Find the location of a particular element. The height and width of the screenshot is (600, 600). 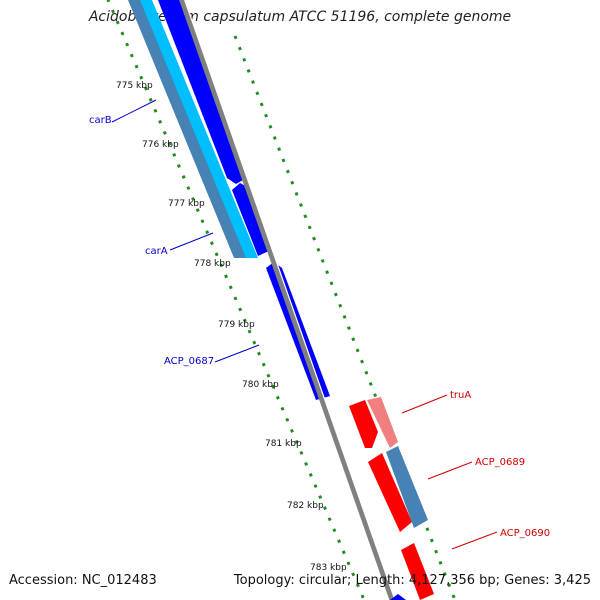

tick-label: 780 kbp is located at coordinates (260, 385).